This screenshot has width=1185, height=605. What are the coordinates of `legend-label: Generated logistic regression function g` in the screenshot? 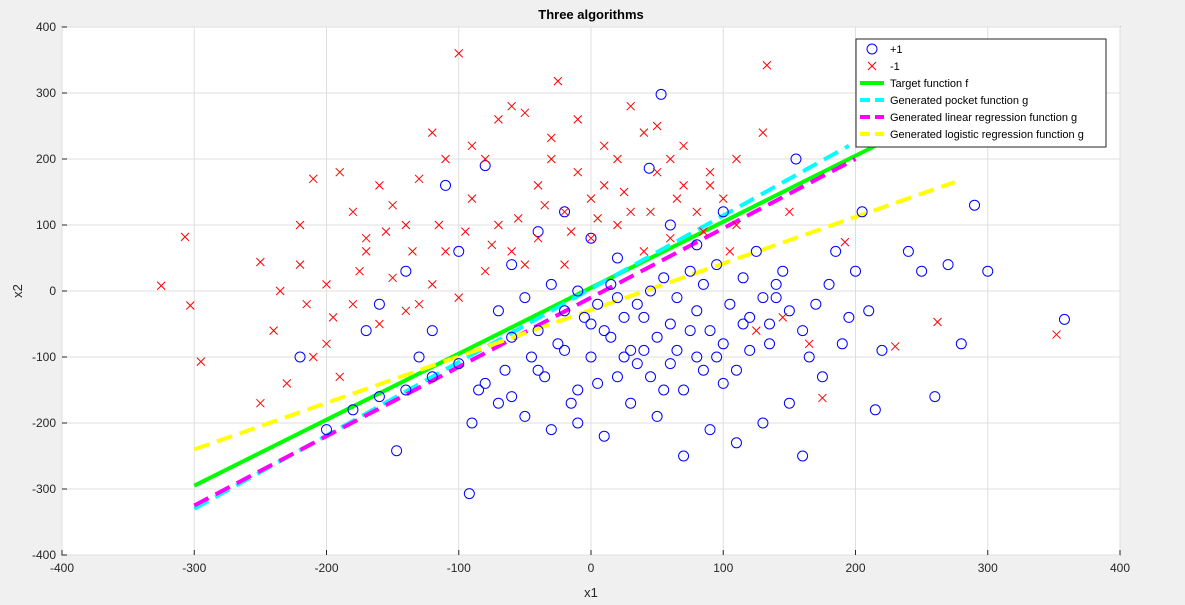 It's located at (987, 135).